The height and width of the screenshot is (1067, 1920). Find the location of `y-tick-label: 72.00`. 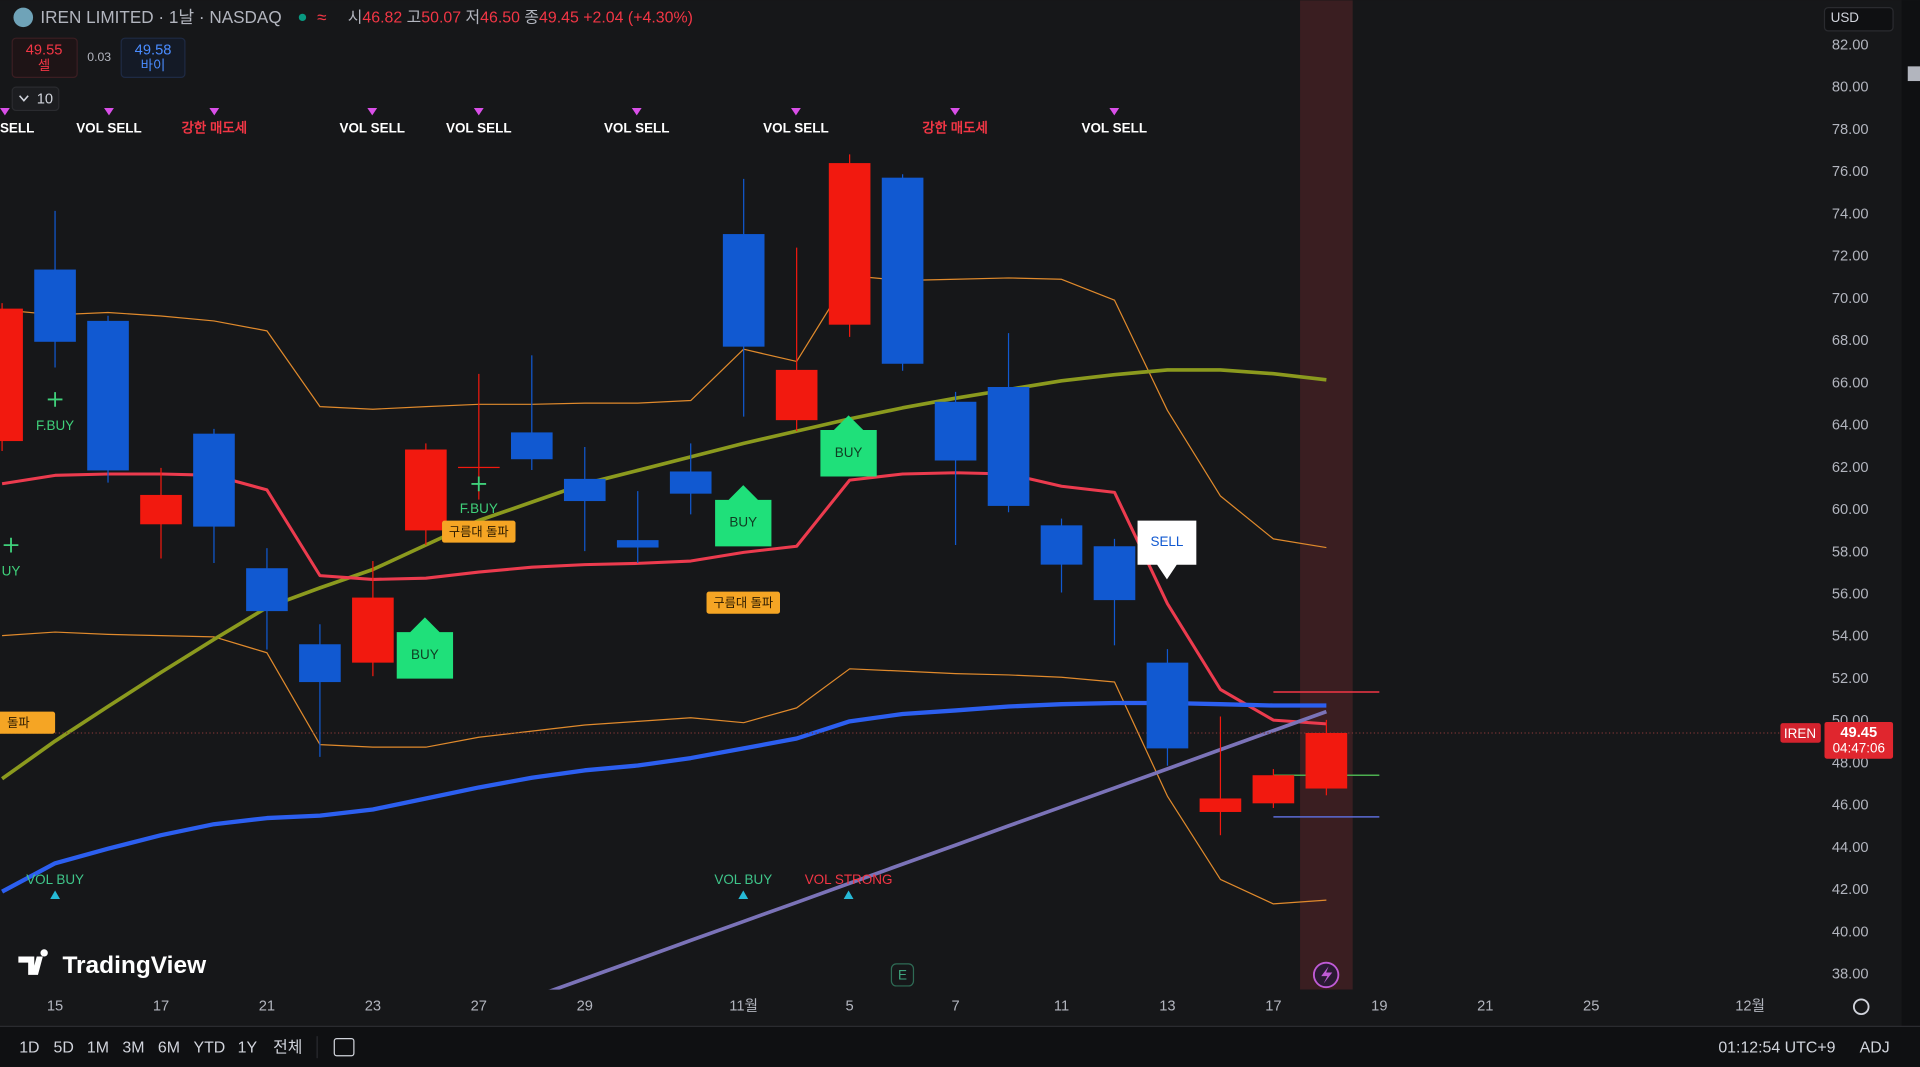

y-tick-label: 72.00 is located at coordinates (1850, 257).